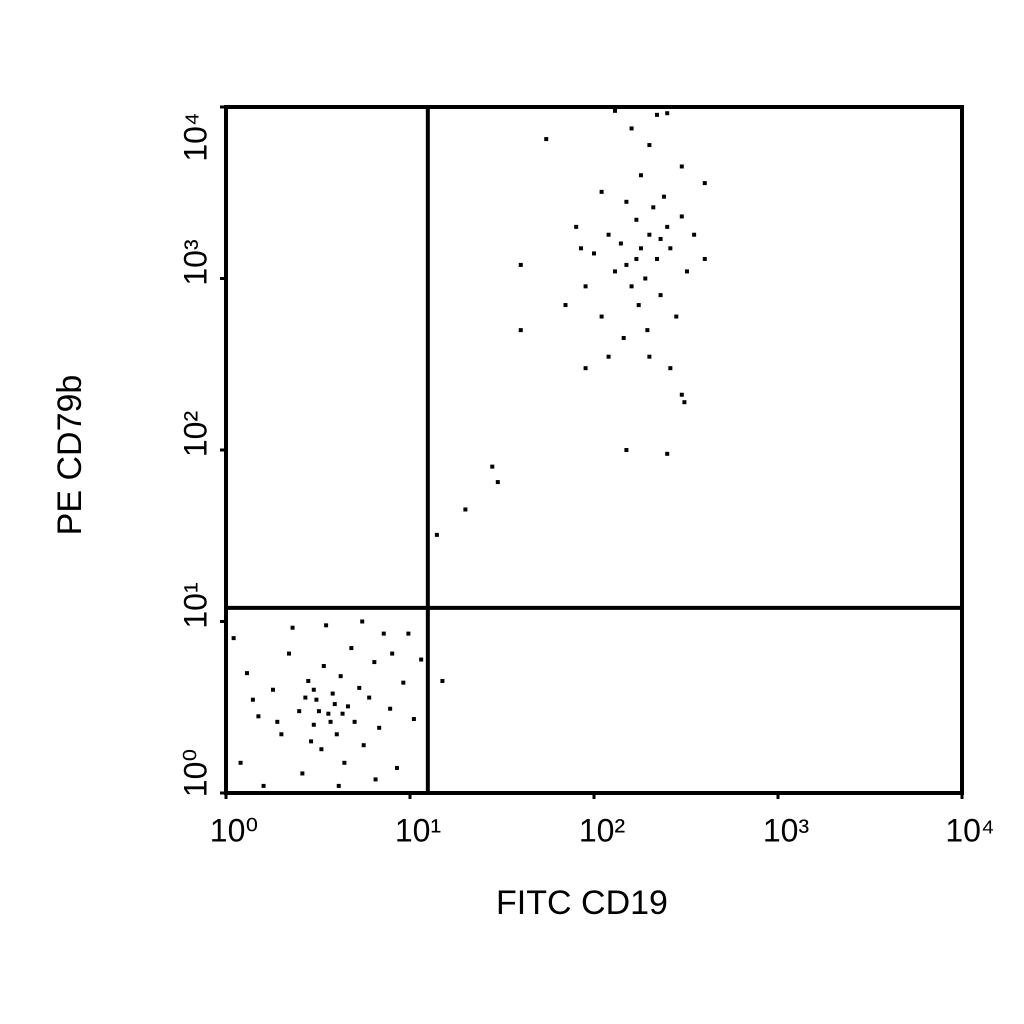 Image resolution: width=1024 pixels, height=1024 pixels. I want to click on y-tick-label: 10¹, so click(195, 605).